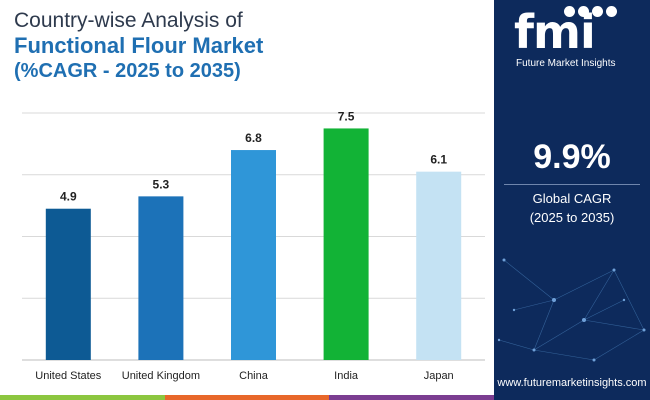  I want to click on bar-china, so click(253, 255).